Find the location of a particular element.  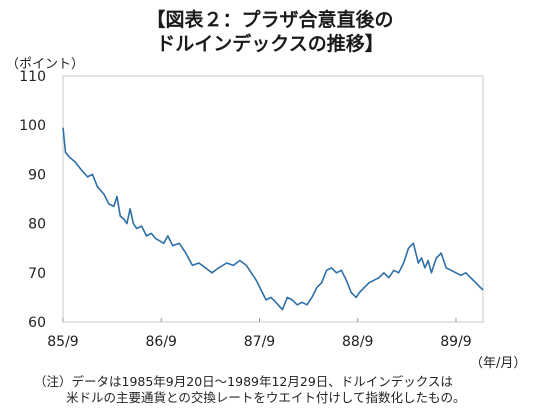

chart-title-line2: ドルインデックスの推移】 is located at coordinates (270, 44).